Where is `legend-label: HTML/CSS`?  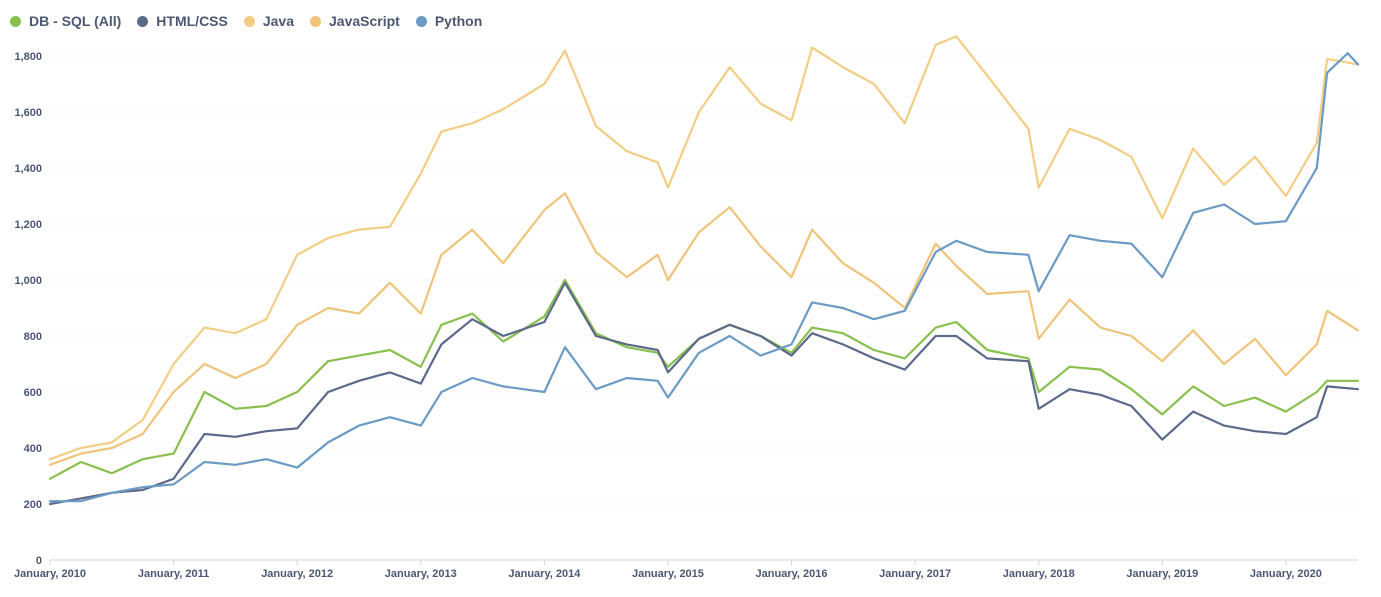 legend-label: HTML/CSS is located at coordinates (192, 21).